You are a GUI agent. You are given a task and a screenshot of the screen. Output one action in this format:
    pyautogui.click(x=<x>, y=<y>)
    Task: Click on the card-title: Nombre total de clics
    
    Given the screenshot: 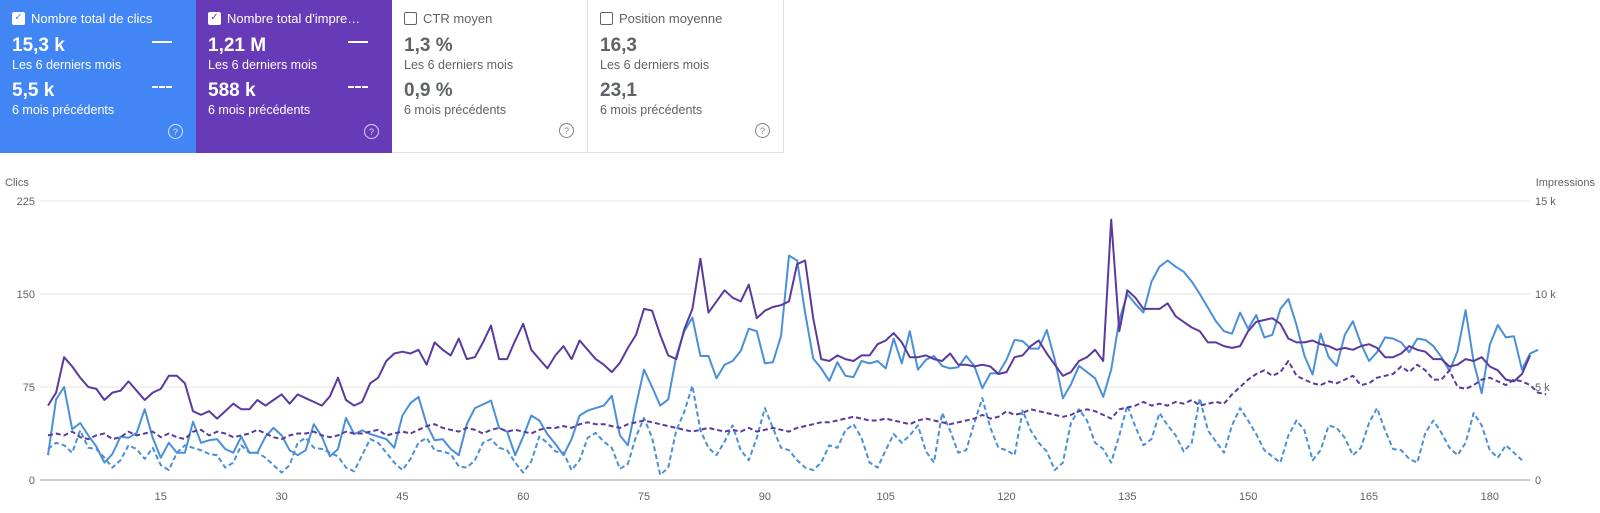 What is the action you would take?
    pyautogui.click(x=92, y=18)
    